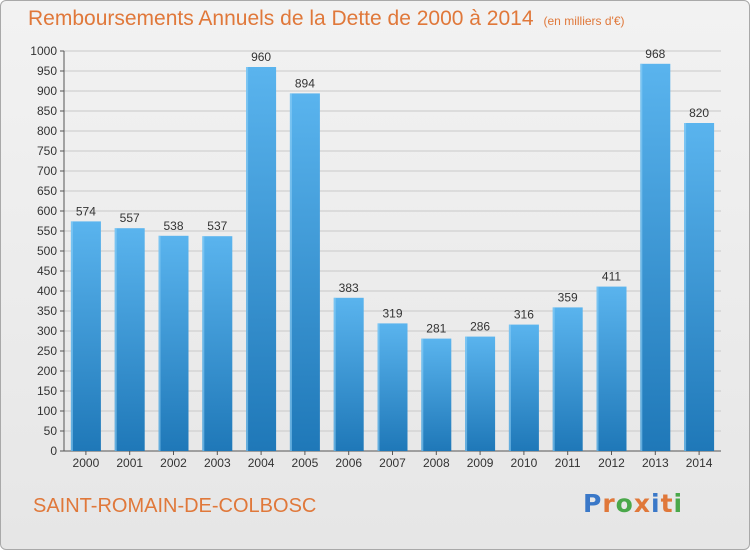 Image resolution: width=750 pixels, height=550 pixels. I want to click on y-tick-label: 850, so click(47, 111).